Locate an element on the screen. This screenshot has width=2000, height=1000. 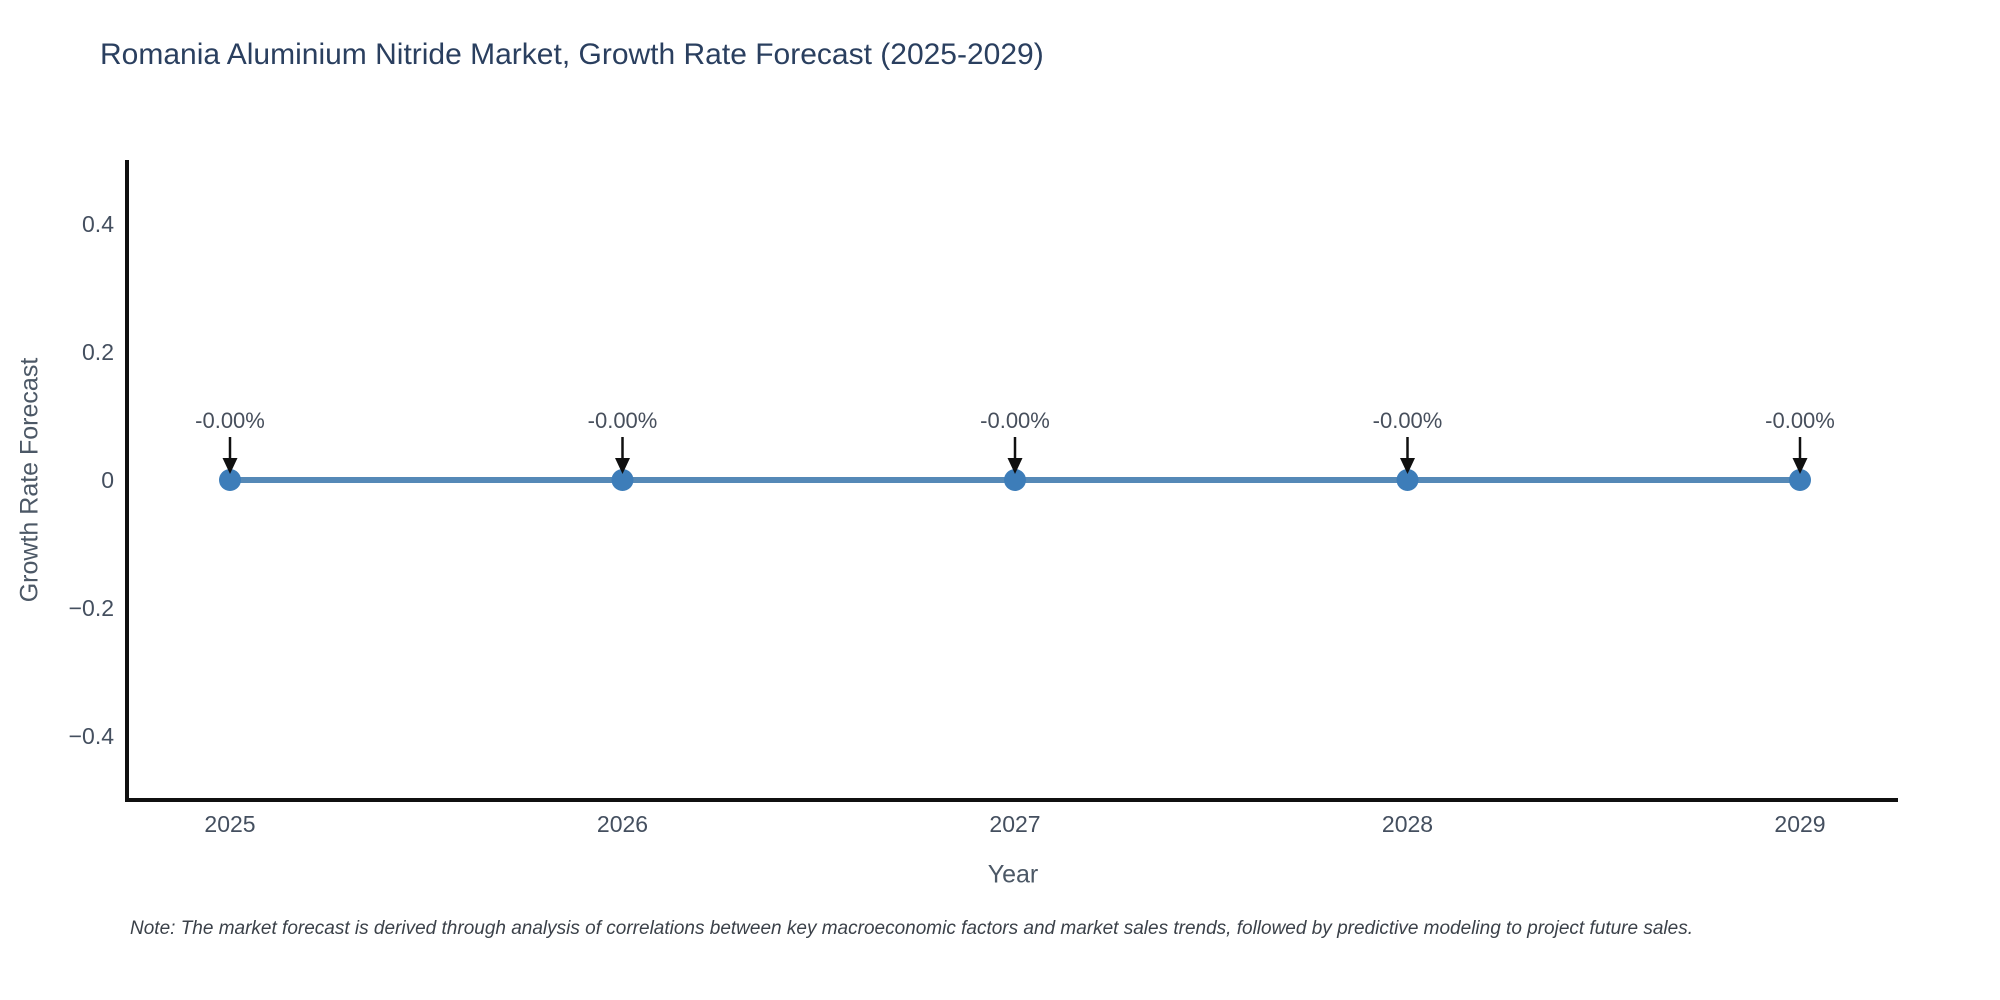
y-tick-label: 0.2 is located at coordinates (98, 352).